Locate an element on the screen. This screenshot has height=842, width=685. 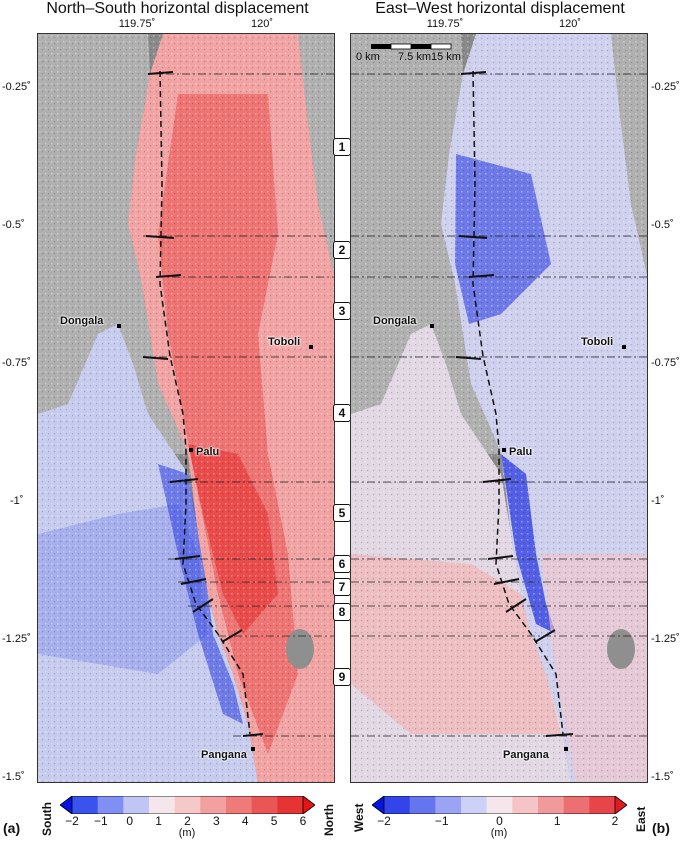
lat-tick-left-2: -0.5˚ is located at coordinates (13, 225).